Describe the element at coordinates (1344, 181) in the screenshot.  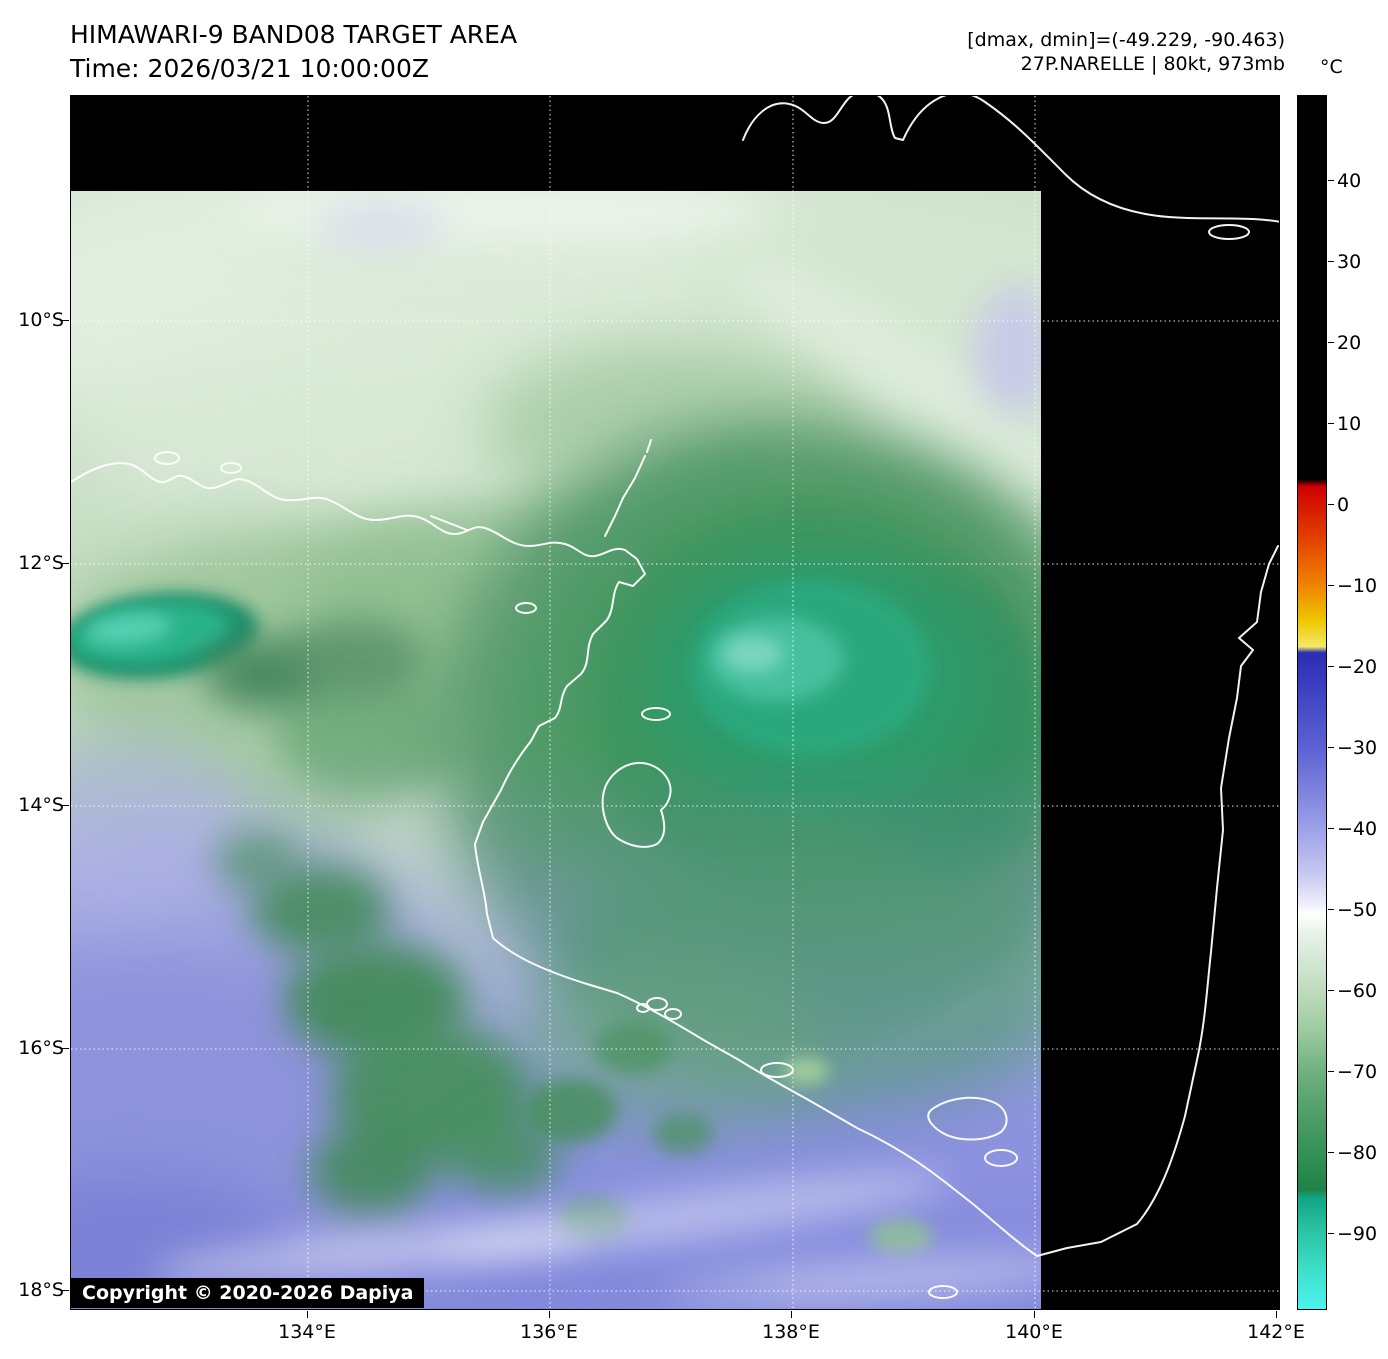
I see `colorbar-tick-label: 40` at that location.